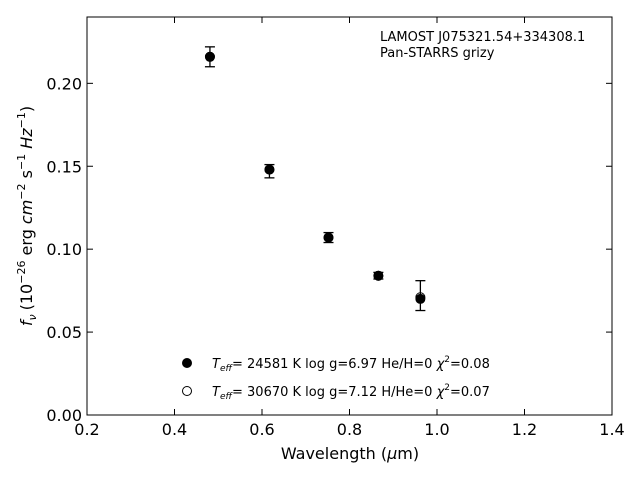 Image resolution: width=640 pixels, height=484 pixels. Describe the element at coordinates (524, 429) in the screenshot. I see `x-tick-label: 1.2` at that location.